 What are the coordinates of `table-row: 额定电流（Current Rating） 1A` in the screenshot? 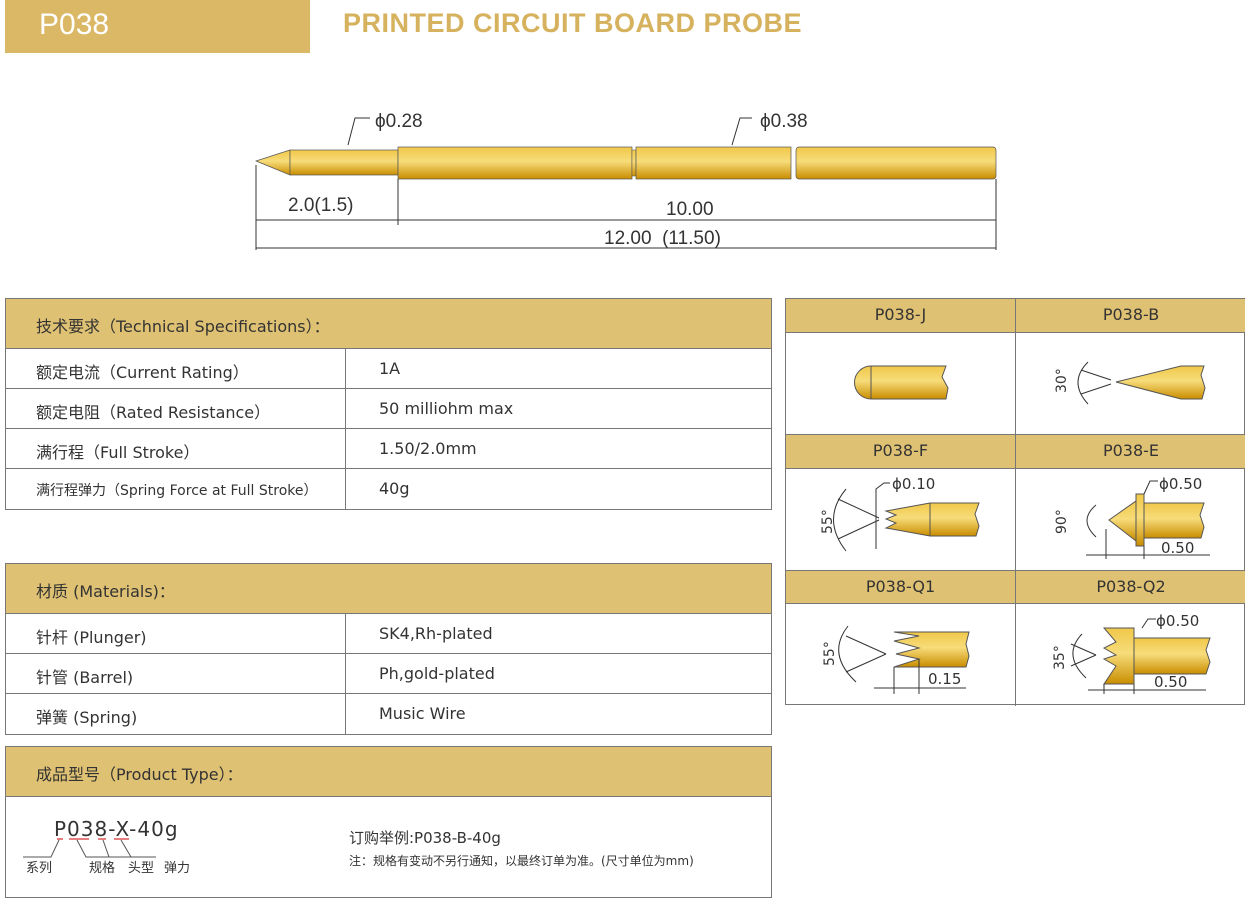 It's located at (388, 369).